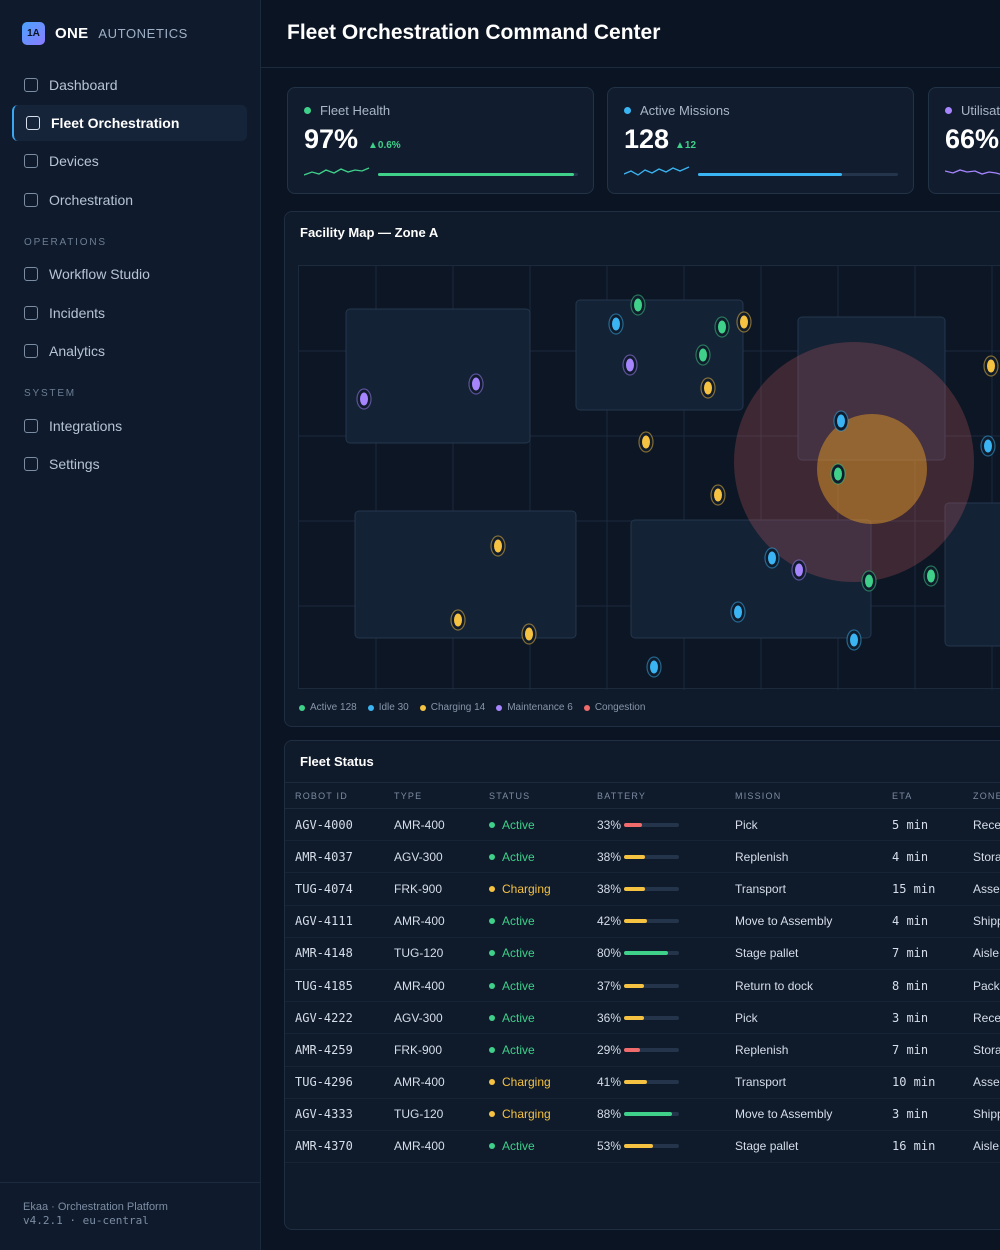  I want to click on column-header: ETA, so click(922, 795).